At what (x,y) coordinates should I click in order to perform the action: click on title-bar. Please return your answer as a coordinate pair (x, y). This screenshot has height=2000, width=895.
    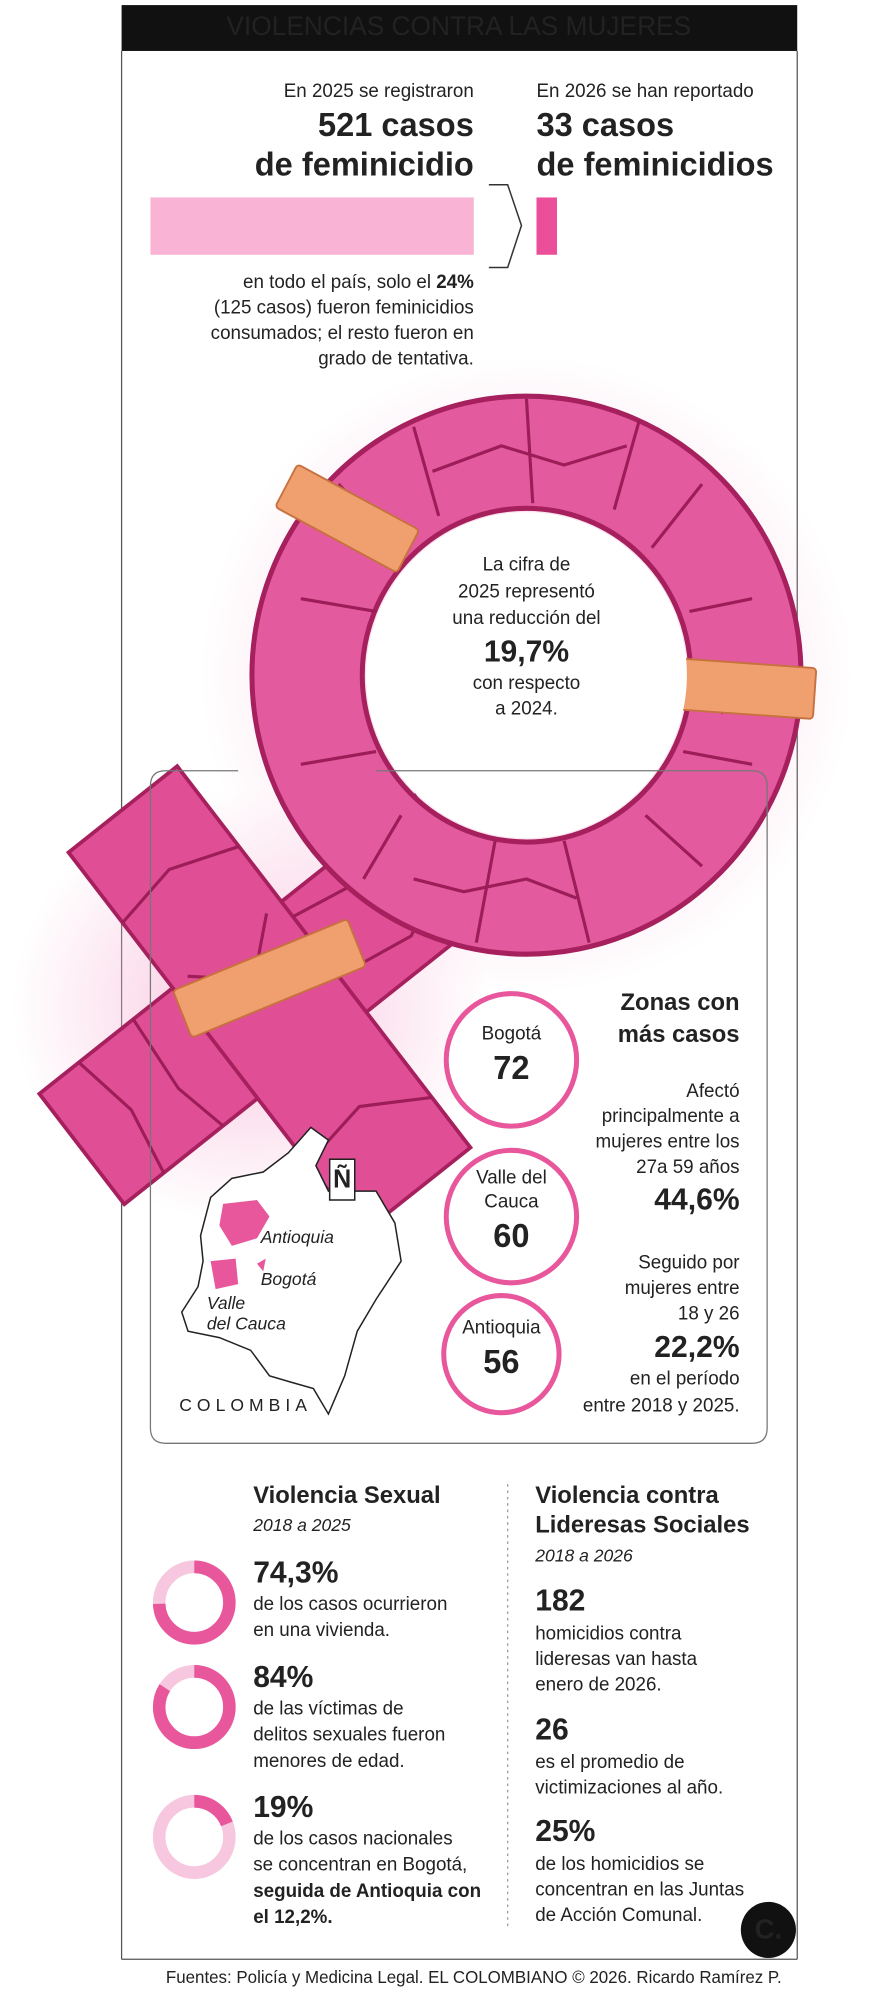
    Looking at the image, I should click on (459, 28).